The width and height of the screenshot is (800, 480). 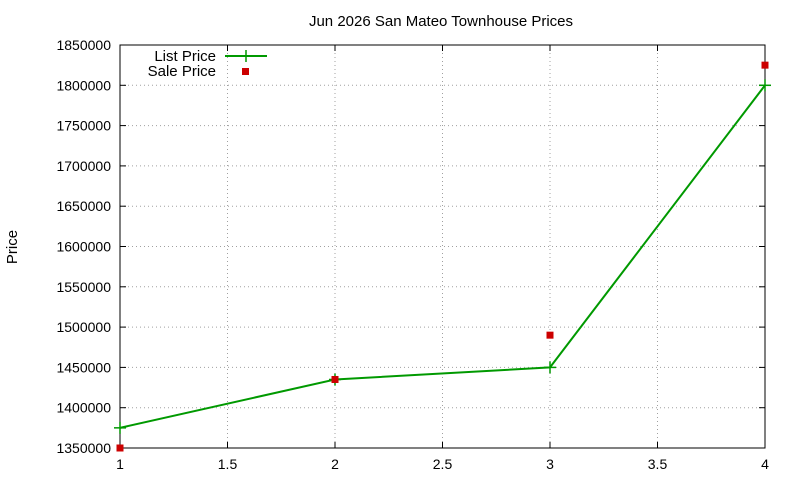 I want to click on y-axis-label: Price, so click(x=12, y=247).